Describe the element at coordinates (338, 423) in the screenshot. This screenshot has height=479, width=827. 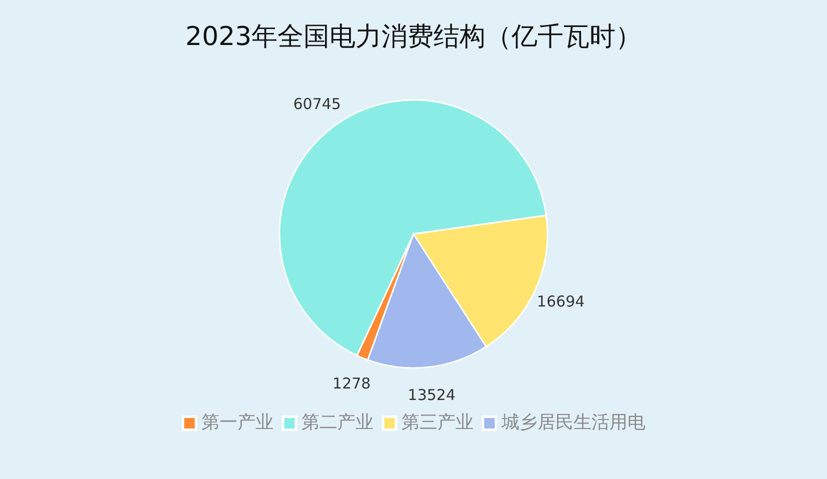
I see `legend-label: 第二产业` at that location.